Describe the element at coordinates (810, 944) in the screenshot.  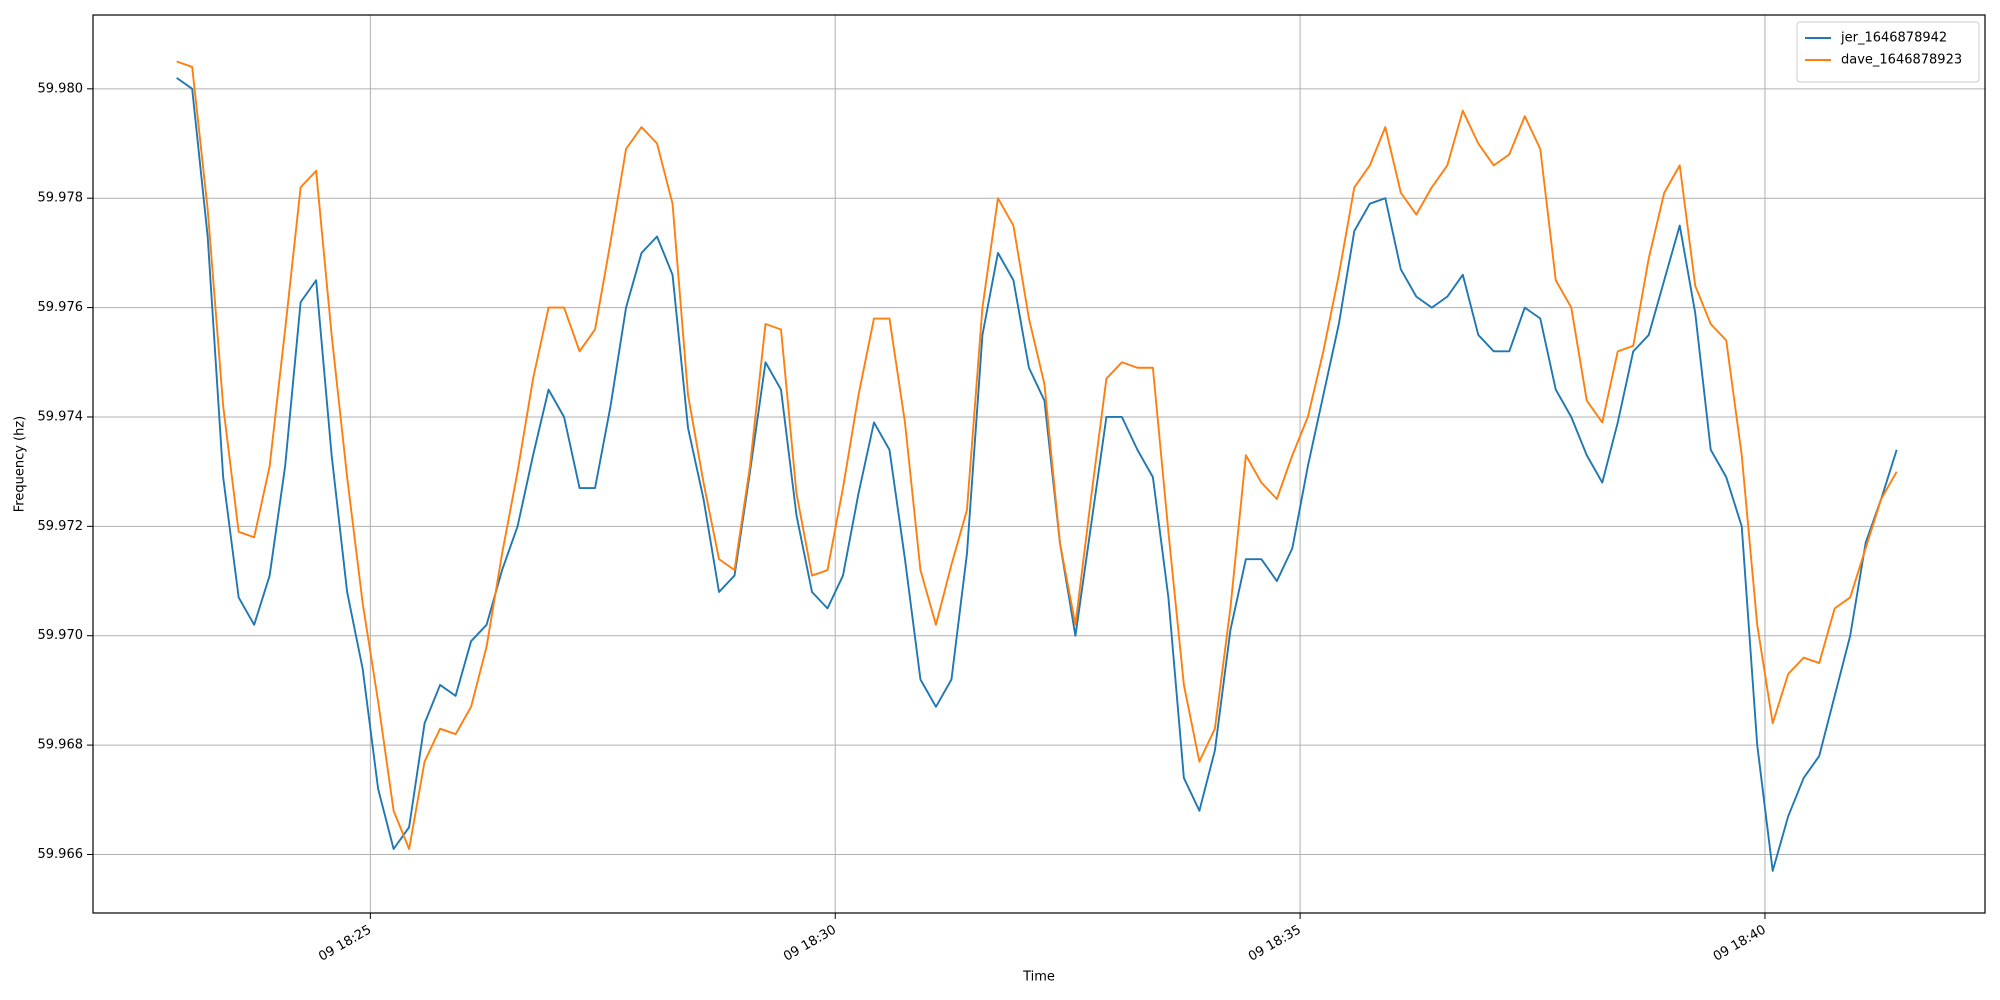
I see `x-tick-label: 09 18:30` at that location.